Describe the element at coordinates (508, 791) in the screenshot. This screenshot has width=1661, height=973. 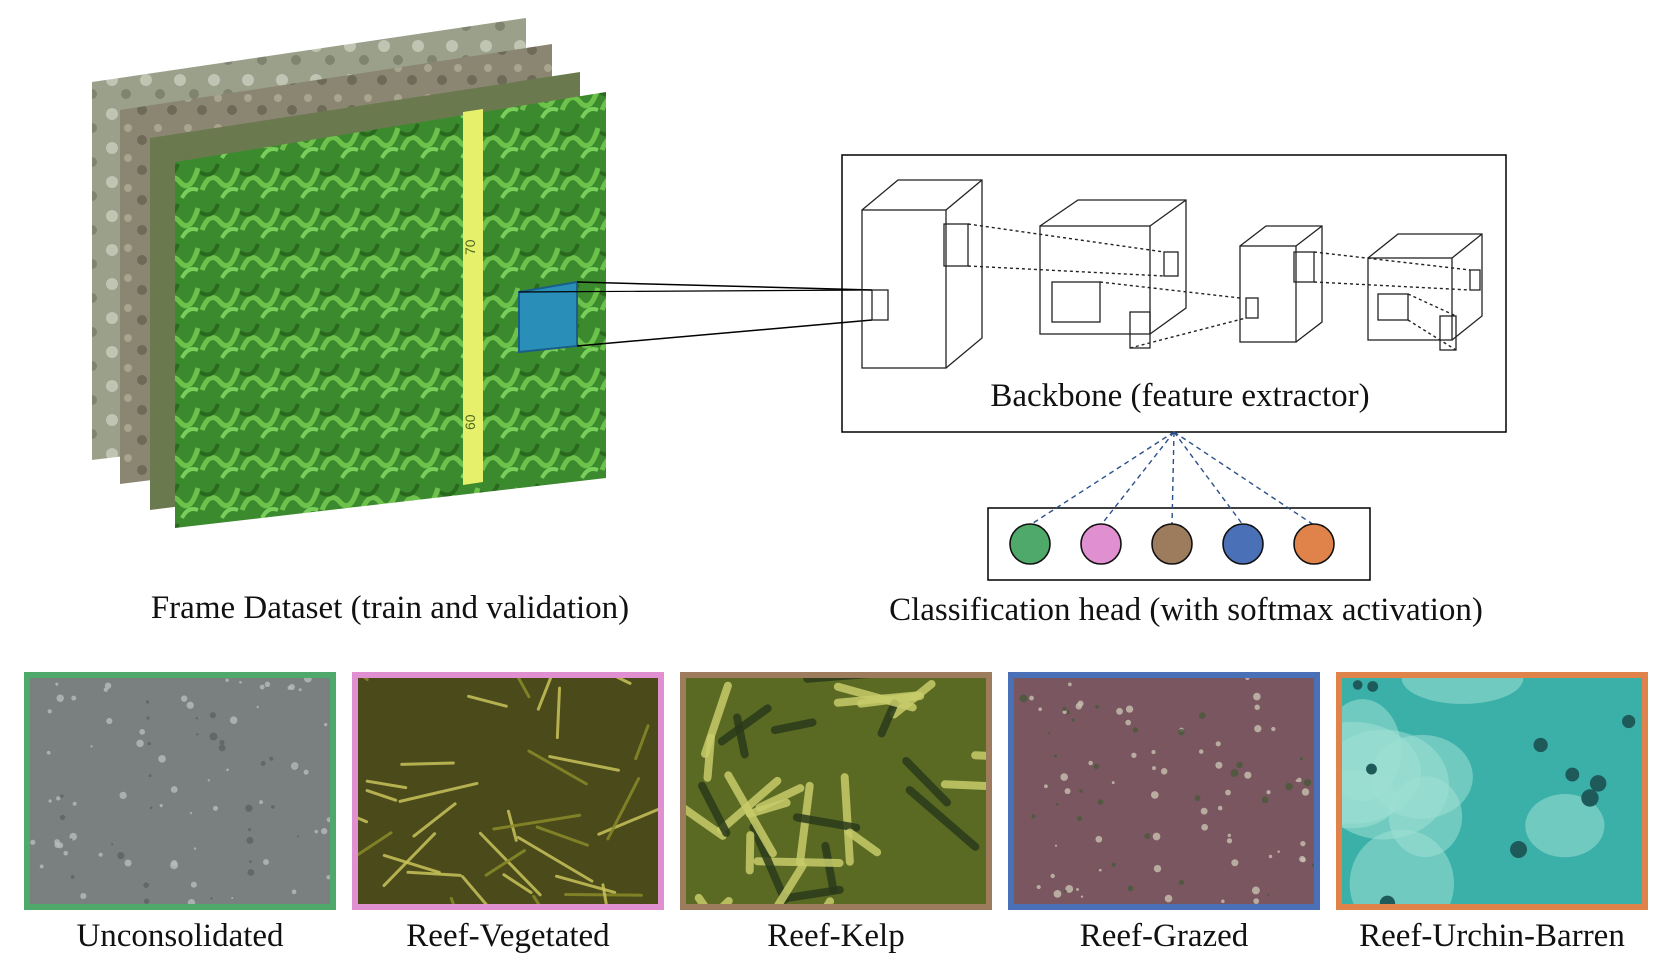
I see `class-example-reef-vegetated` at that location.